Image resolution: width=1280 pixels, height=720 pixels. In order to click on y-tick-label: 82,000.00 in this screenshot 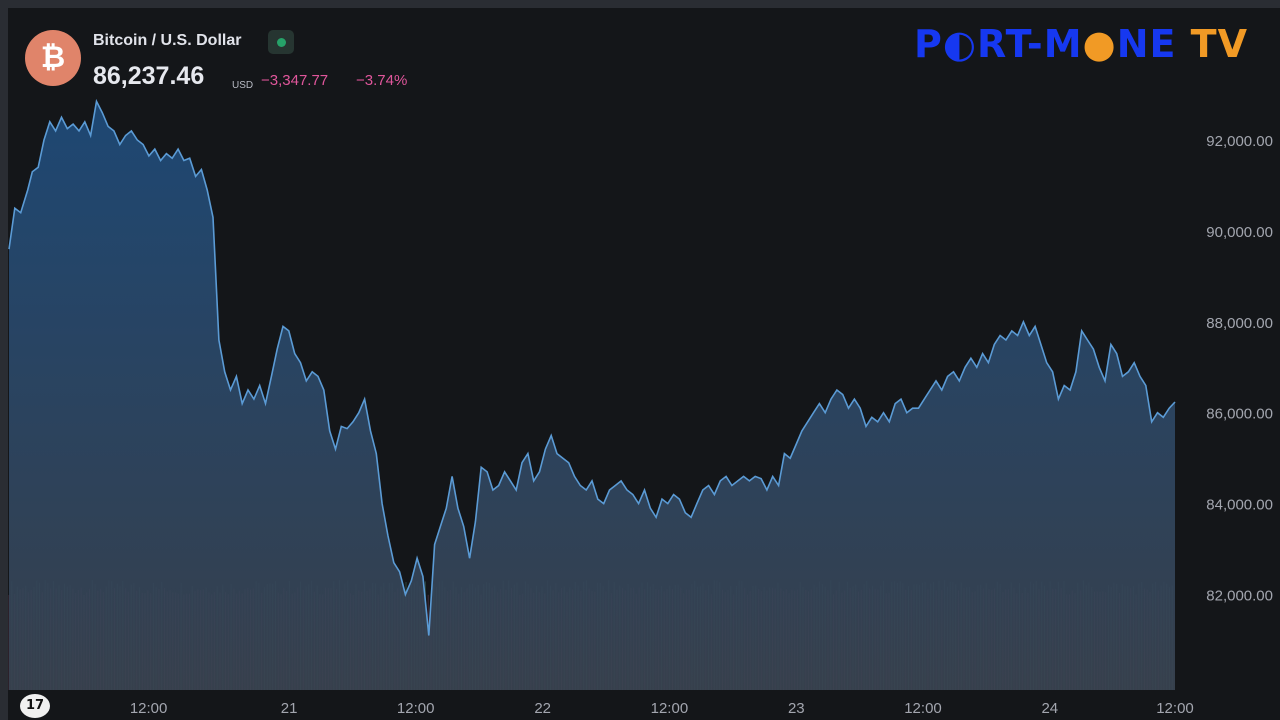, I will do `click(1239, 596)`.